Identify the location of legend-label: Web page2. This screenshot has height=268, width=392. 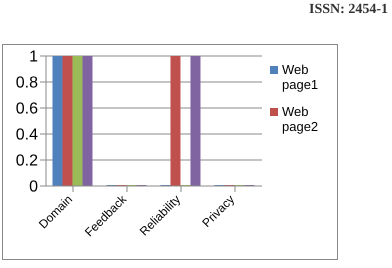
(301, 119).